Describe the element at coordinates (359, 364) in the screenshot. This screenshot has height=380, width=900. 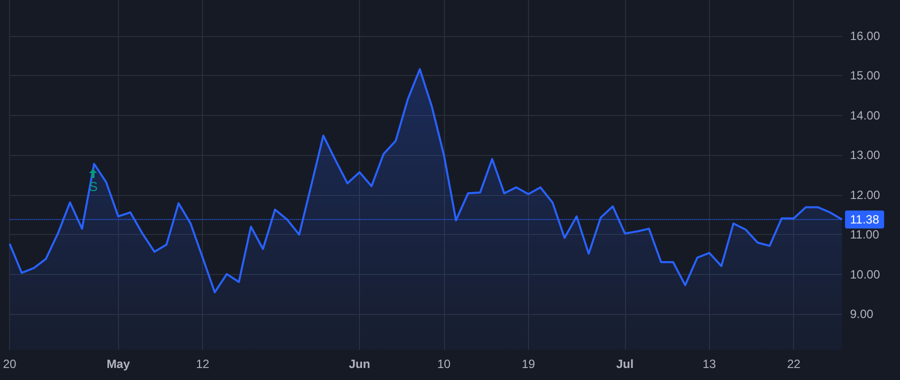
I see `x-tick-label: Jun` at that location.